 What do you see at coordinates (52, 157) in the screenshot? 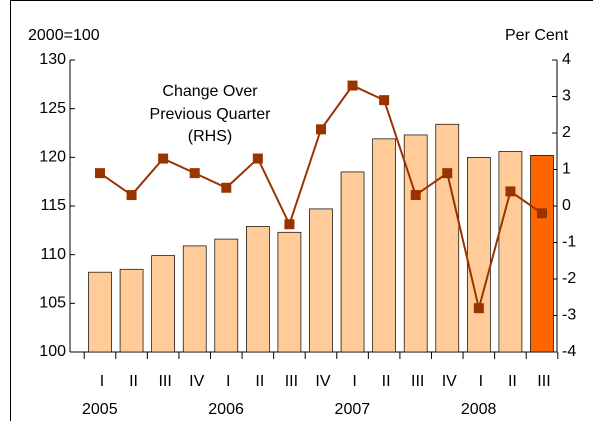
I see `y-tick-label: 120` at bounding box center [52, 157].